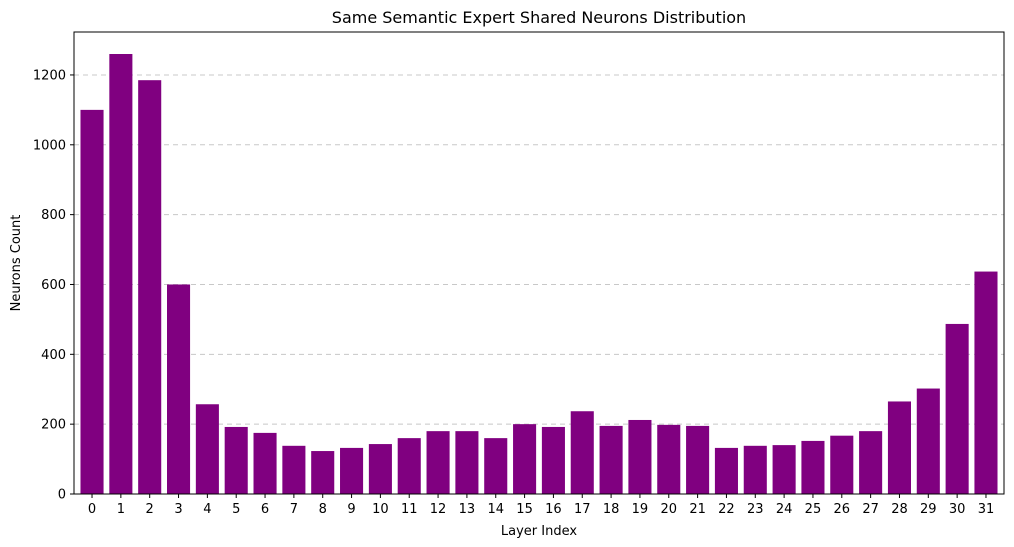 This screenshot has width=1014, height=547. Describe the element at coordinates (668, 509) in the screenshot. I see `x-tick-label-20: 20` at that location.